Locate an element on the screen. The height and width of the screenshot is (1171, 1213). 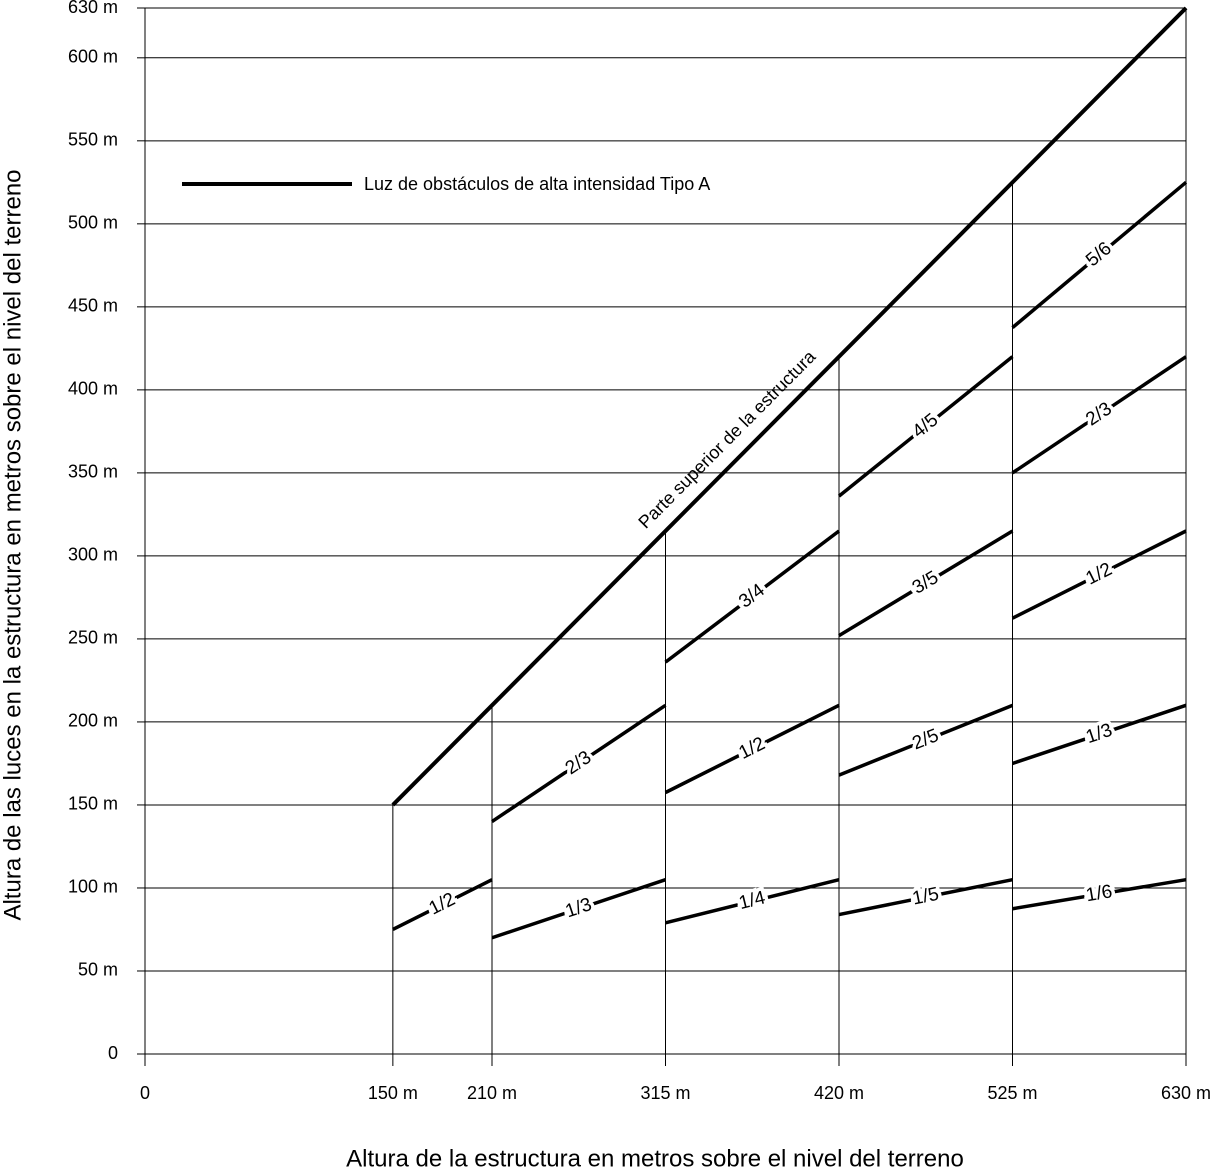
y-tick-label: 150 m is located at coordinates (93, 804).